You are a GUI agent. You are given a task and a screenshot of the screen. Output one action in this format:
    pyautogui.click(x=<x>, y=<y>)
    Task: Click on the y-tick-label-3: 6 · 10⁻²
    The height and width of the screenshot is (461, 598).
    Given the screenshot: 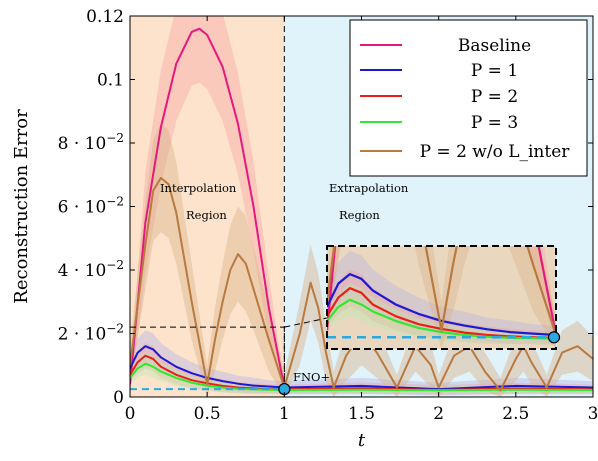 What is the action you would take?
    pyautogui.click(x=91, y=206)
    